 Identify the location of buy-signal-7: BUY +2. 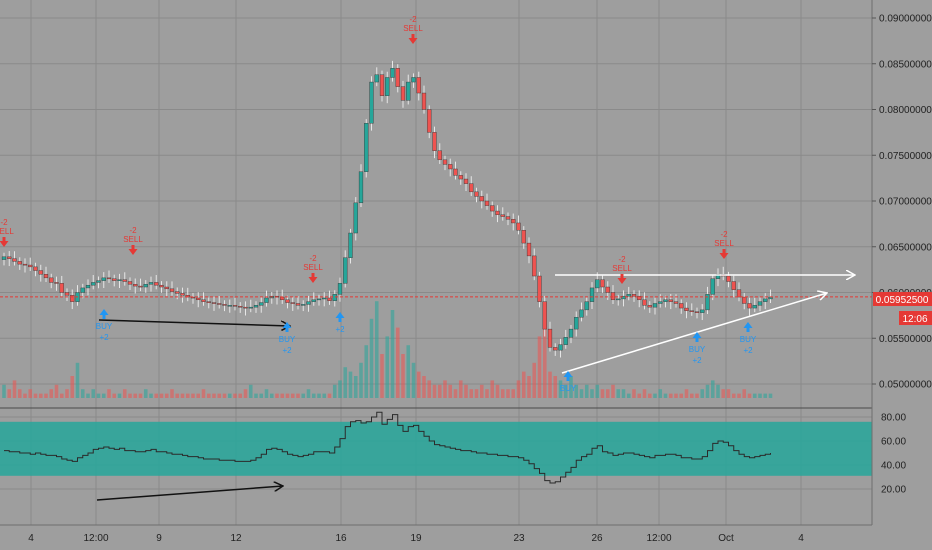
(287, 338).